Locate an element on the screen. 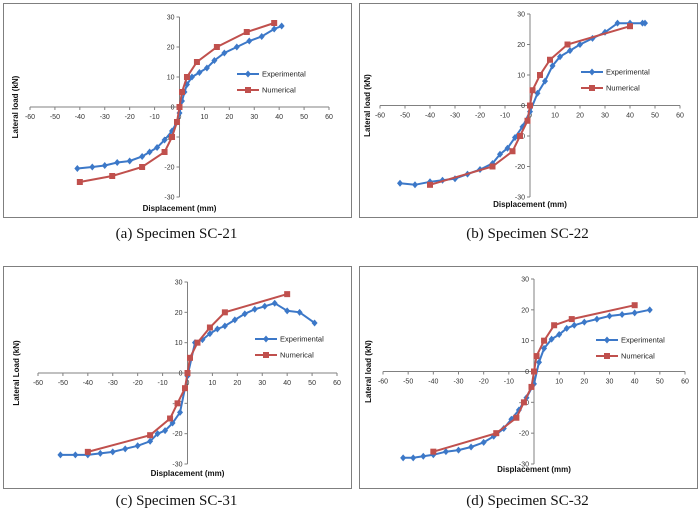 This screenshot has height=516, width=700. y-tick-label: 0 is located at coordinates (173, 108).